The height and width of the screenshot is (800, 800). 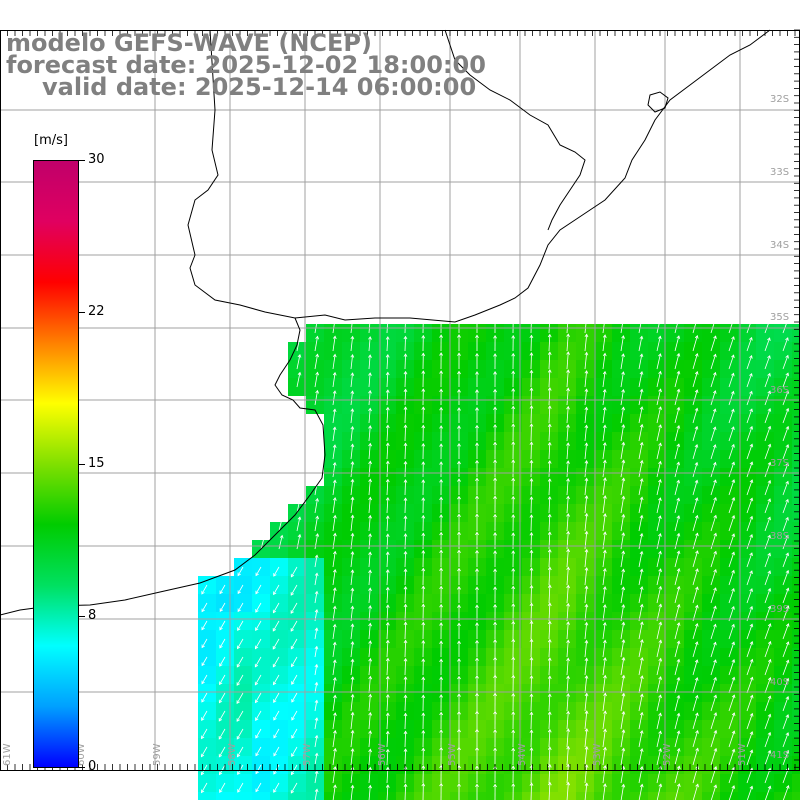 I want to click on lon-label: 57W, so click(x=307, y=754).